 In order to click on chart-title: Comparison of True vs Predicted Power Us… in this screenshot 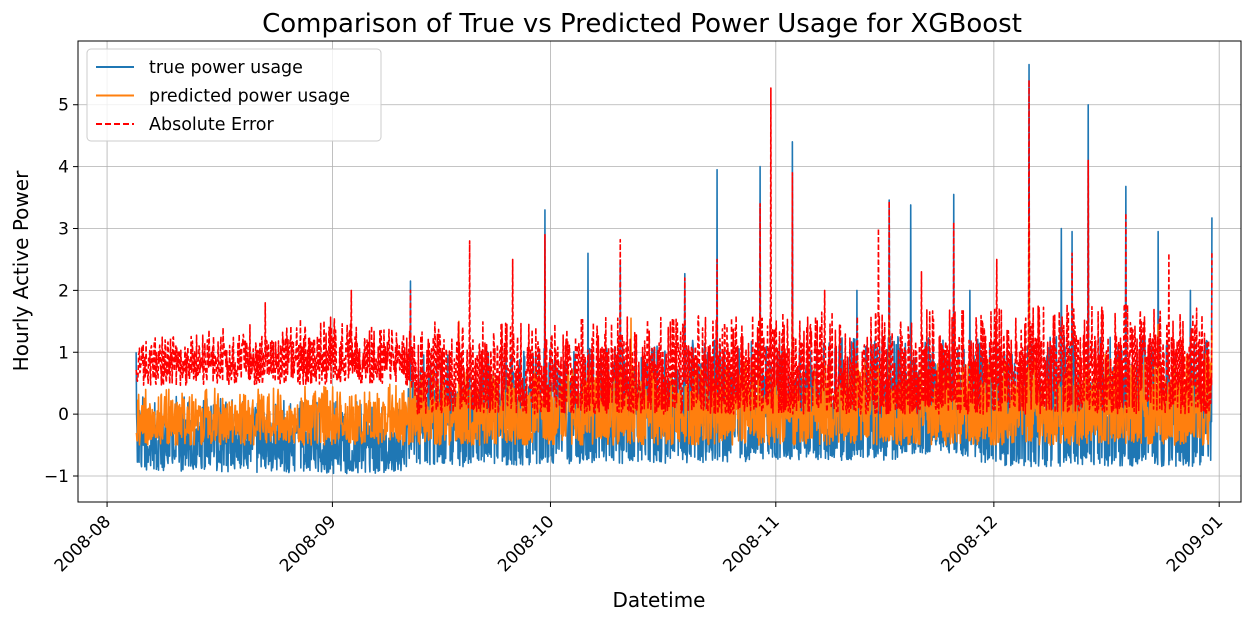, I will do `click(642, 24)`.